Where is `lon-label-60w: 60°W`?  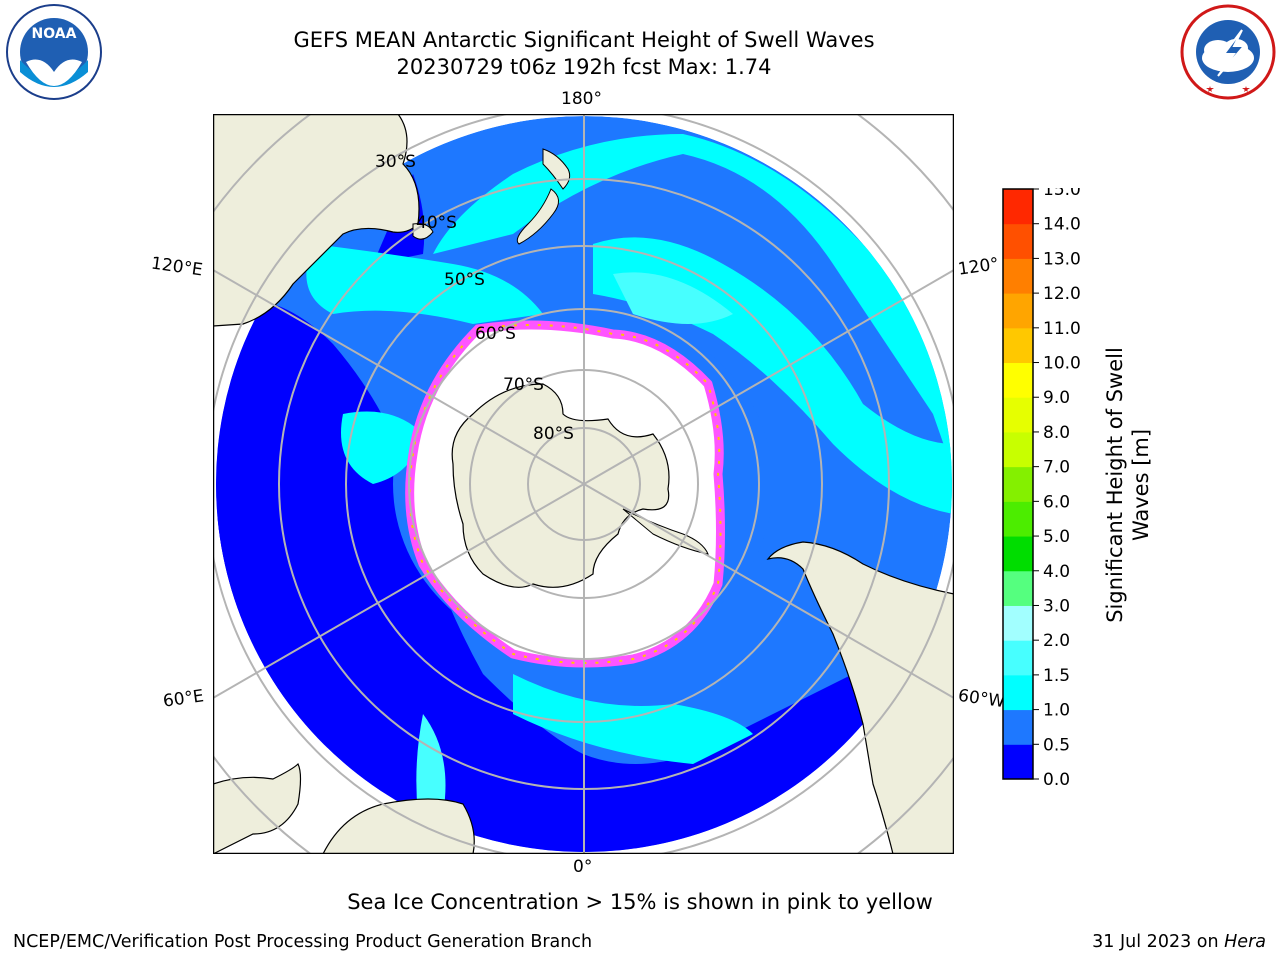 lon-label-60w: 60°W is located at coordinates (981, 699).